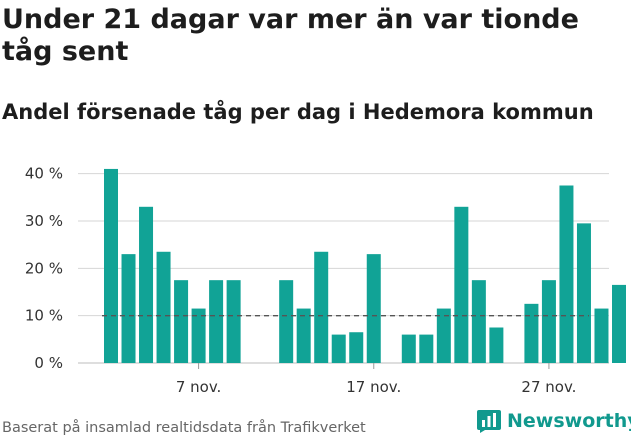 The height and width of the screenshot is (439, 631). I want to click on y-tick-label: 20 %, so click(44, 268).